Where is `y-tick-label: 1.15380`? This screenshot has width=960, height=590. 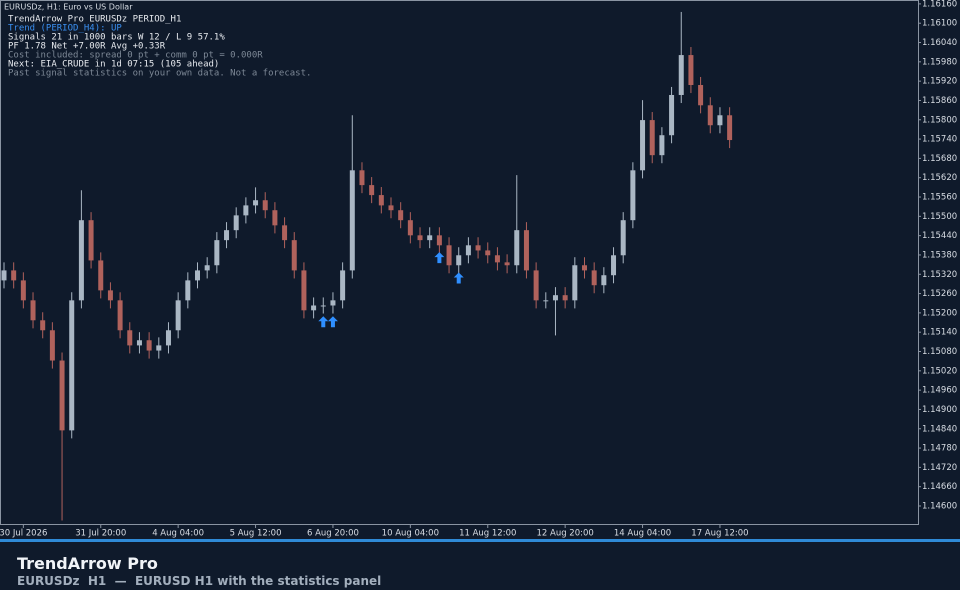 y-tick-label: 1.15380 is located at coordinates (939, 255).